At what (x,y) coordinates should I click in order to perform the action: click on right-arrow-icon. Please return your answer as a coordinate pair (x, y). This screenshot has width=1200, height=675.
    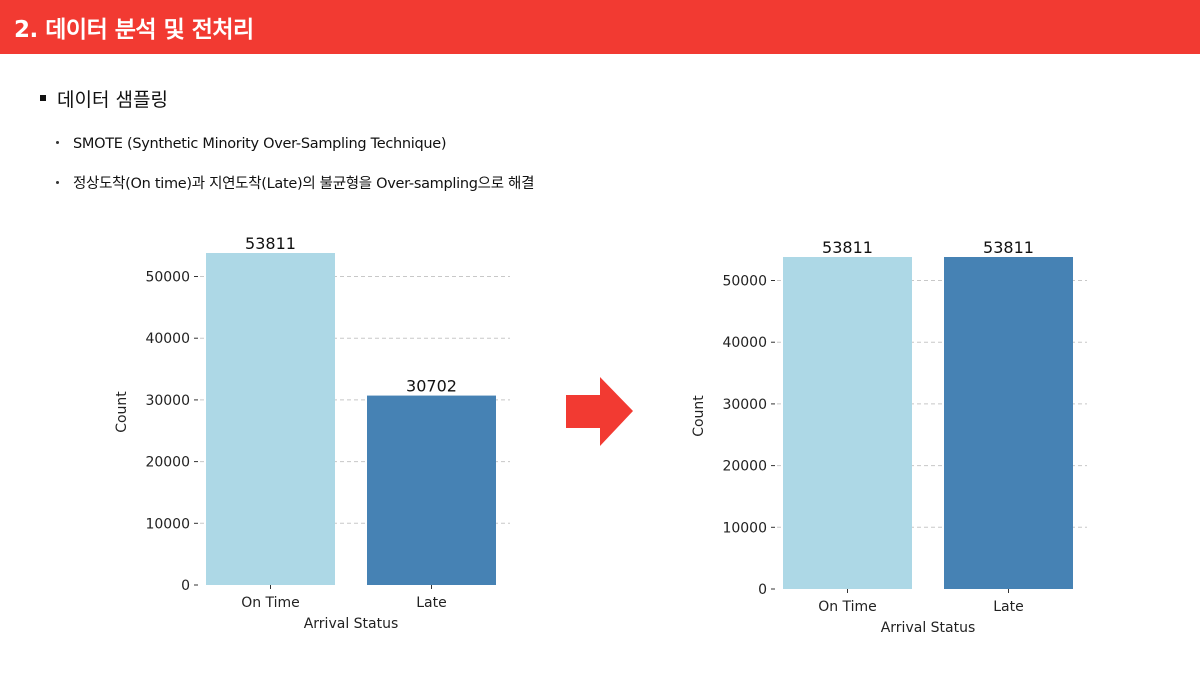
    Looking at the image, I should click on (599, 411).